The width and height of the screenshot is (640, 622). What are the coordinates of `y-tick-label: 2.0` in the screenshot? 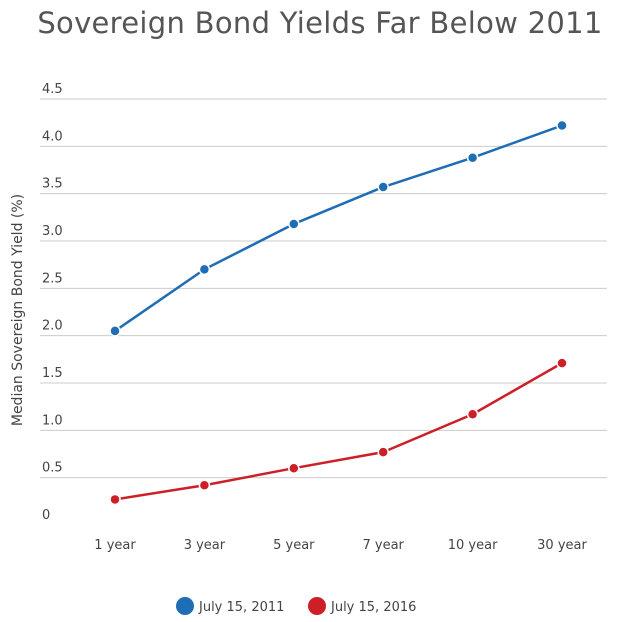 It's located at (52, 326).